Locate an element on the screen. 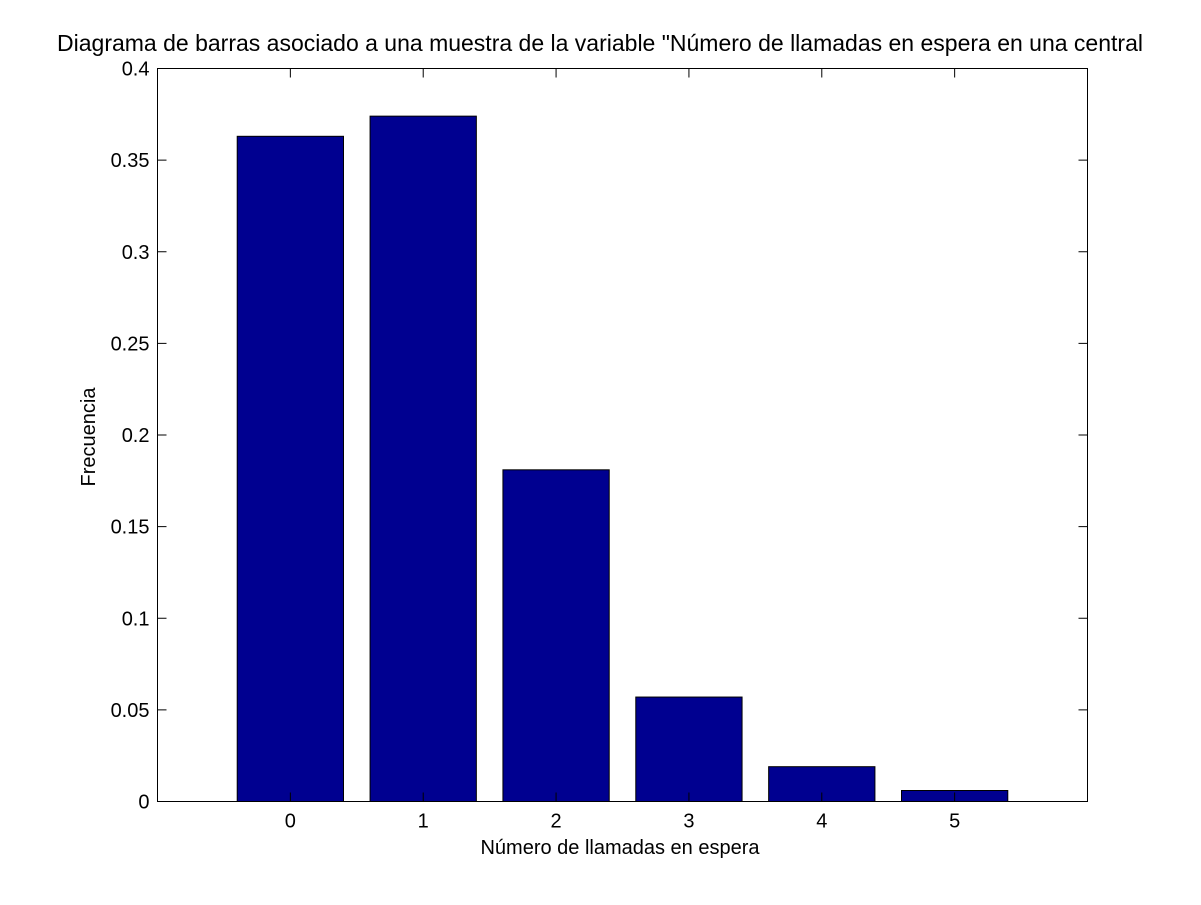 The width and height of the screenshot is (1201, 905). y-tick-label: 0.2 is located at coordinates (136, 436).